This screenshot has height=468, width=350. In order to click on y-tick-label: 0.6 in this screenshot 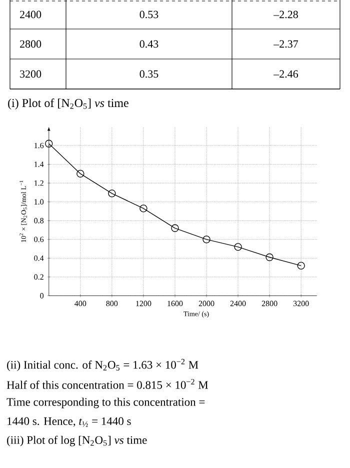, I will do `click(39, 239)`.